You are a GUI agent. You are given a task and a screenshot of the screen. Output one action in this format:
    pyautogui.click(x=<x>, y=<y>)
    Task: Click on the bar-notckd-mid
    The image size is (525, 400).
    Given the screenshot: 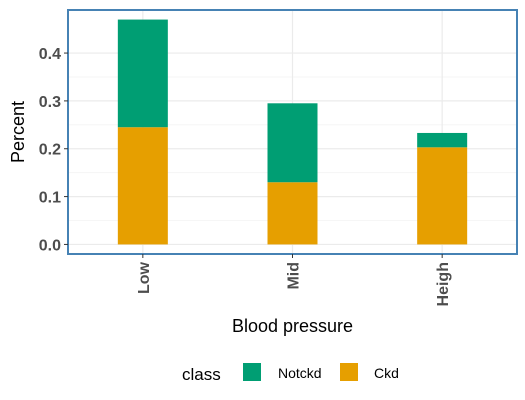 What is the action you would take?
    pyautogui.click(x=292, y=143)
    